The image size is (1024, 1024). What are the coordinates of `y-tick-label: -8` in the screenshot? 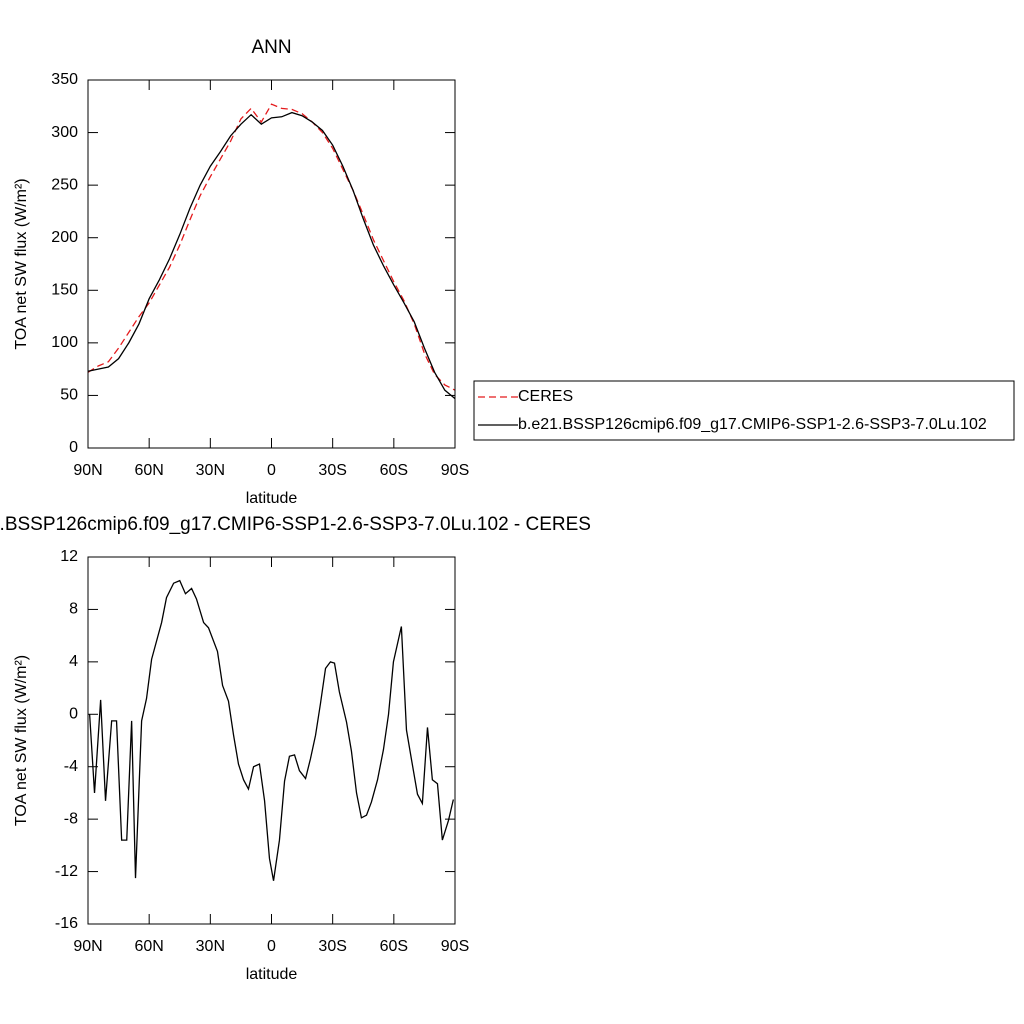 It's located at (71, 818).